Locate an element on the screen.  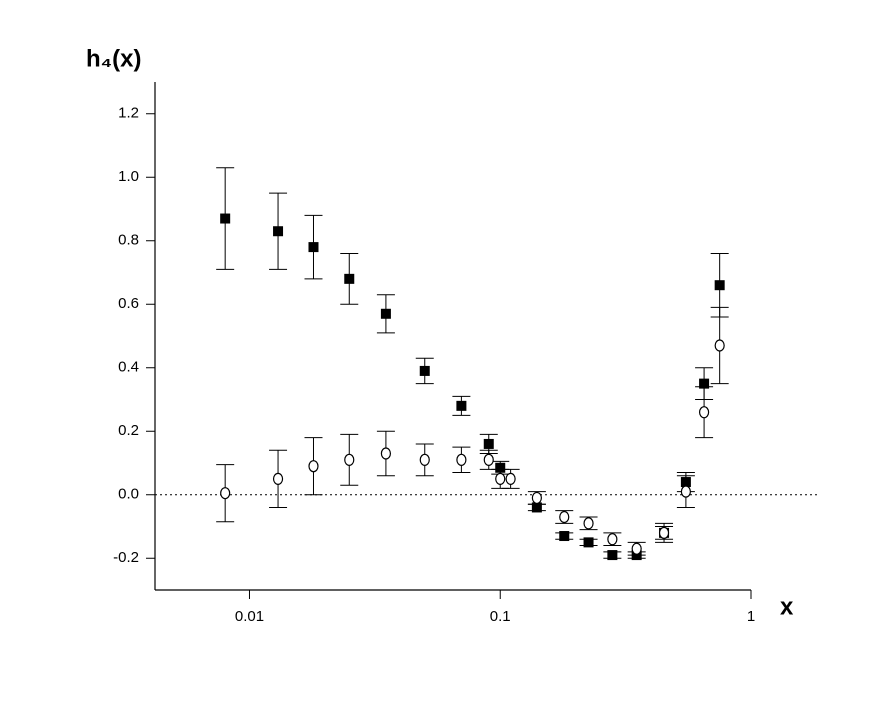
y-tick-label: 0.4 is located at coordinates (128, 367).